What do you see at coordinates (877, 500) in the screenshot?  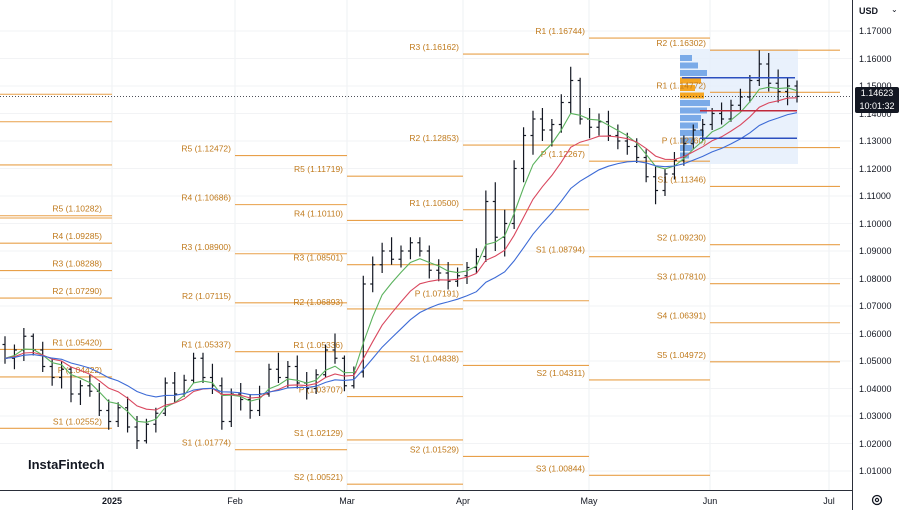 I see `settings-icon` at bounding box center [877, 500].